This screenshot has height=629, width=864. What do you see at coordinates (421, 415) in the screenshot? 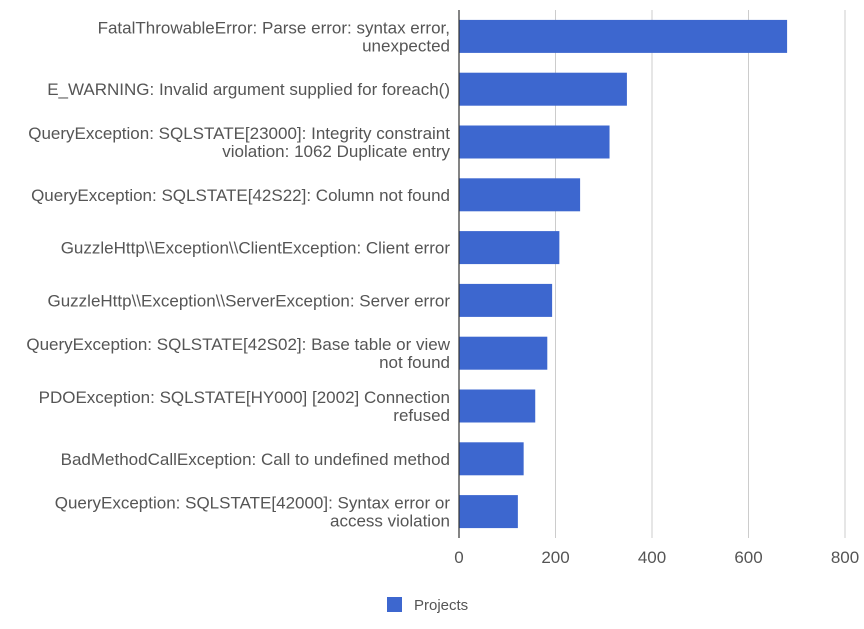
I see `category-label-line: refused` at bounding box center [421, 415].